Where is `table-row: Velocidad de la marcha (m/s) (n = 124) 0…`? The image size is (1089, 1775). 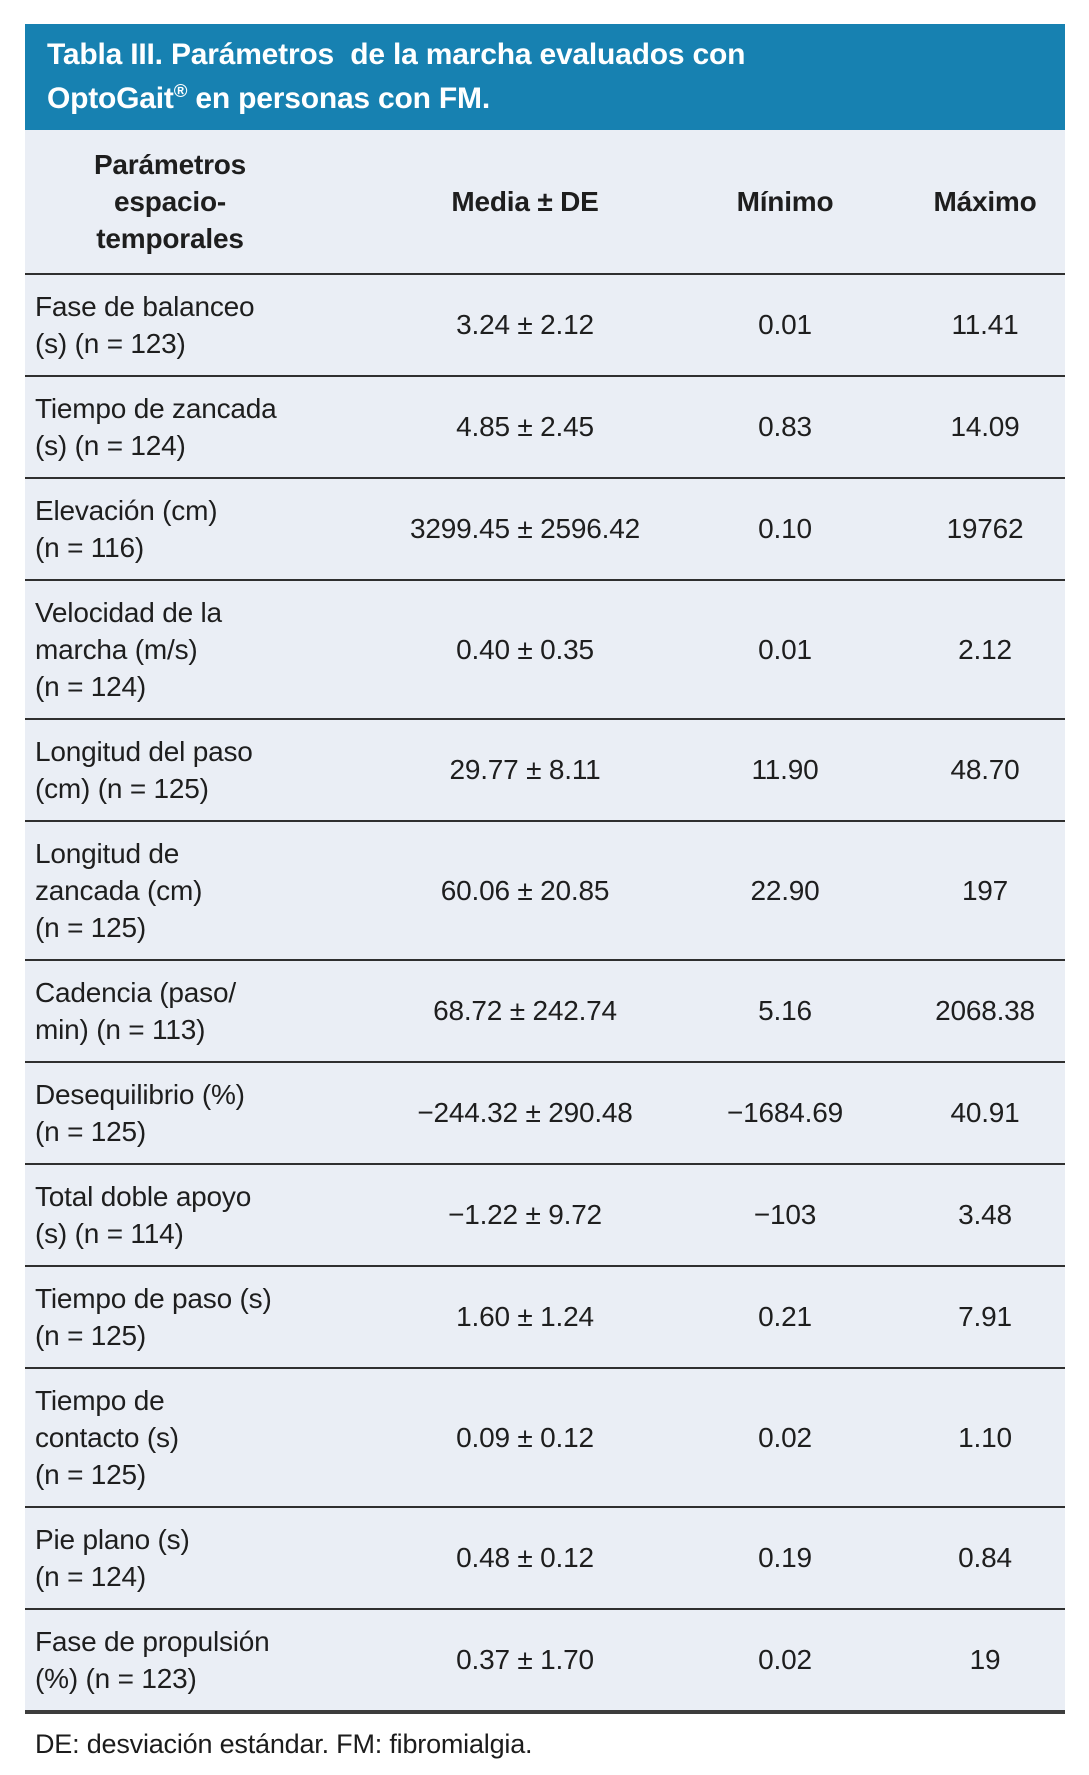 table-row: Velocidad de la marcha (m/s) (n = 124) 0… is located at coordinates (545, 649).